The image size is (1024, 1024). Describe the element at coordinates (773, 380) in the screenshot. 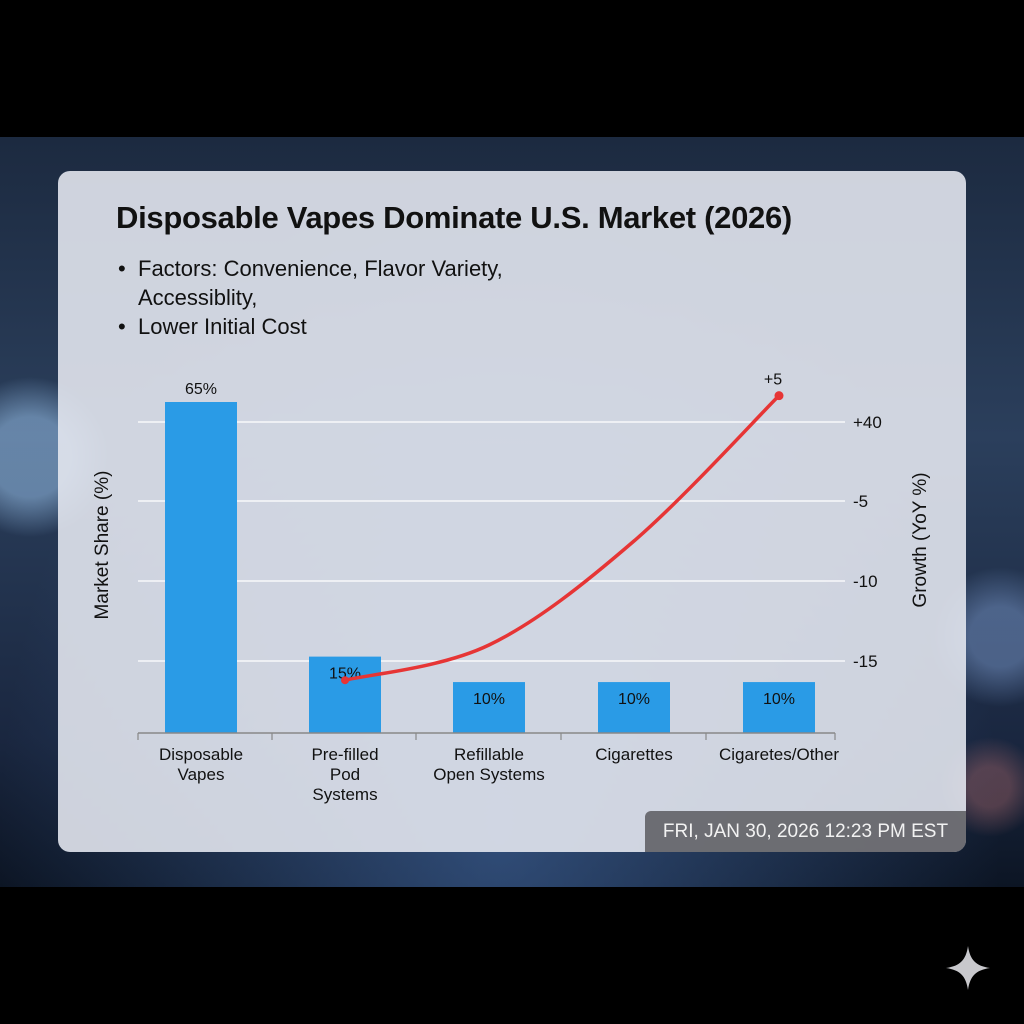

I see `line-end-label: +5` at that location.